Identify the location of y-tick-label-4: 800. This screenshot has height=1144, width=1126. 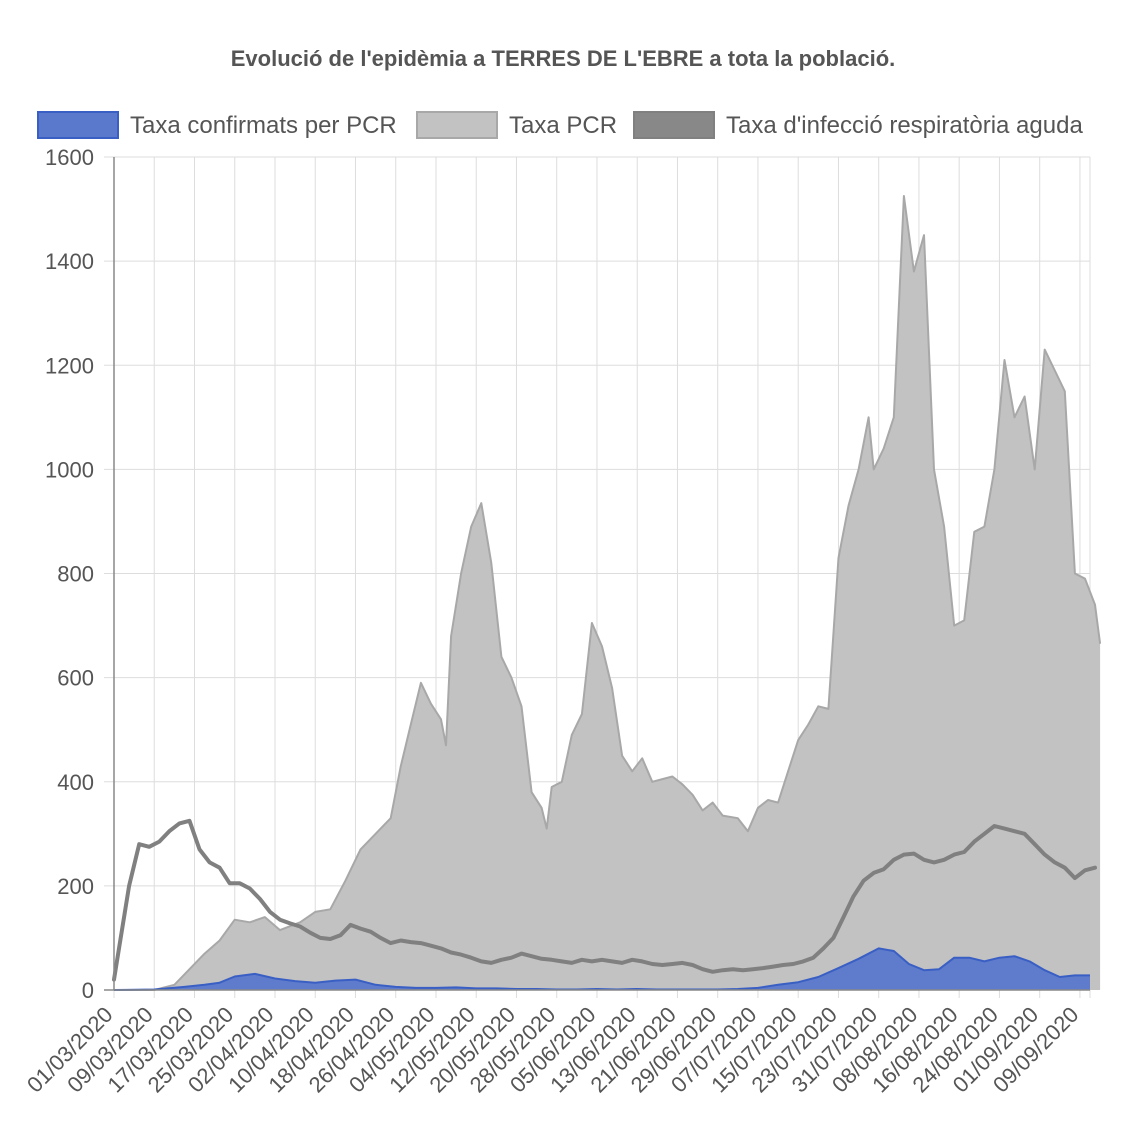
(75, 574).